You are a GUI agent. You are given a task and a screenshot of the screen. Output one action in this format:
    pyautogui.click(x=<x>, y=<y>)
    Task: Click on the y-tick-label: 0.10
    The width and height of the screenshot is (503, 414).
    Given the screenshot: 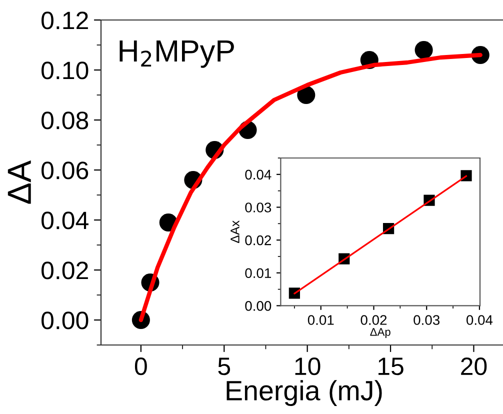 What is the action you would take?
    pyautogui.click(x=65, y=71)
    